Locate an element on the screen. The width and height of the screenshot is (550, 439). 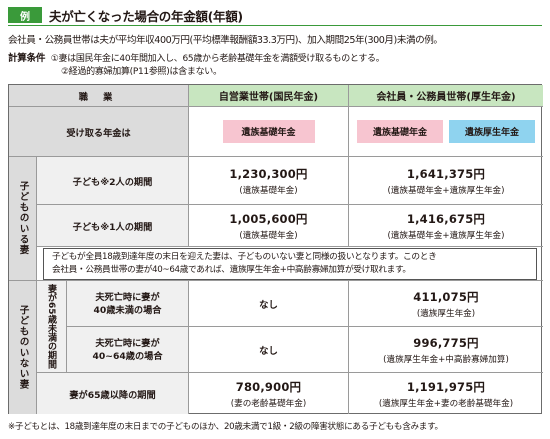
row-two-children-label: 子ども※2人の期間 is located at coordinates (113, 181).